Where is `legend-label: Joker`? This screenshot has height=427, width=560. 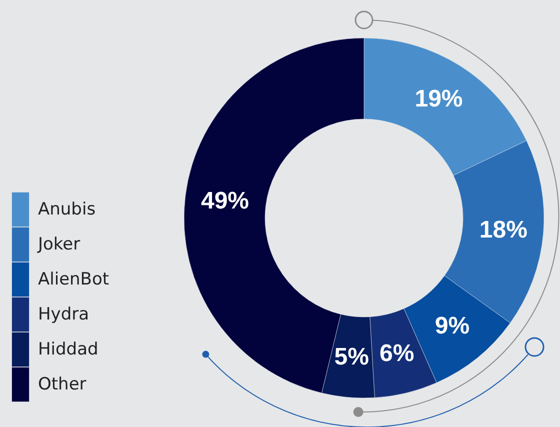 legend-label: Joker is located at coordinates (58, 244).